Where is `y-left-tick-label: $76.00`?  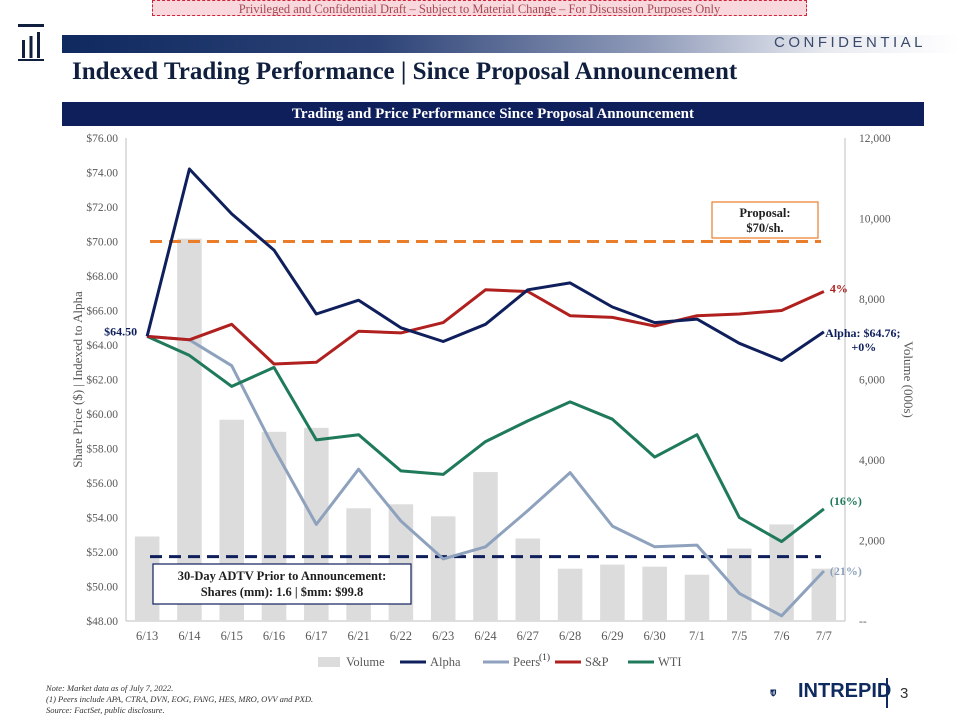
y-left-tick-label: $76.00 is located at coordinates (102, 138).